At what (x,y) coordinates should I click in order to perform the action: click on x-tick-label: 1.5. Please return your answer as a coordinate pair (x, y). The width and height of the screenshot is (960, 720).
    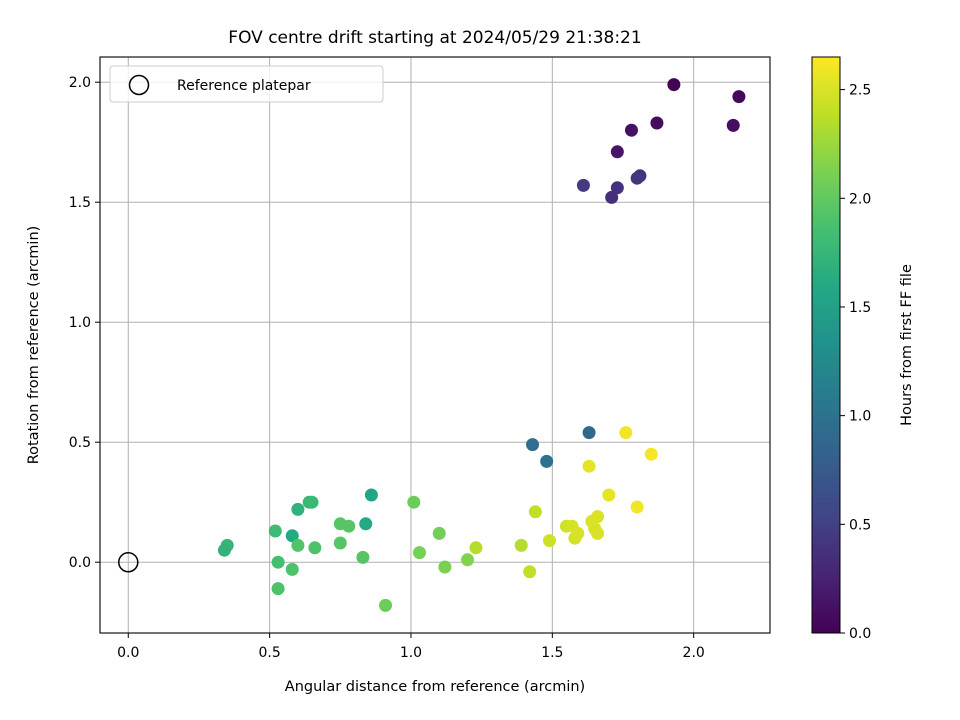
    Looking at the image, I should click on (552, 653).